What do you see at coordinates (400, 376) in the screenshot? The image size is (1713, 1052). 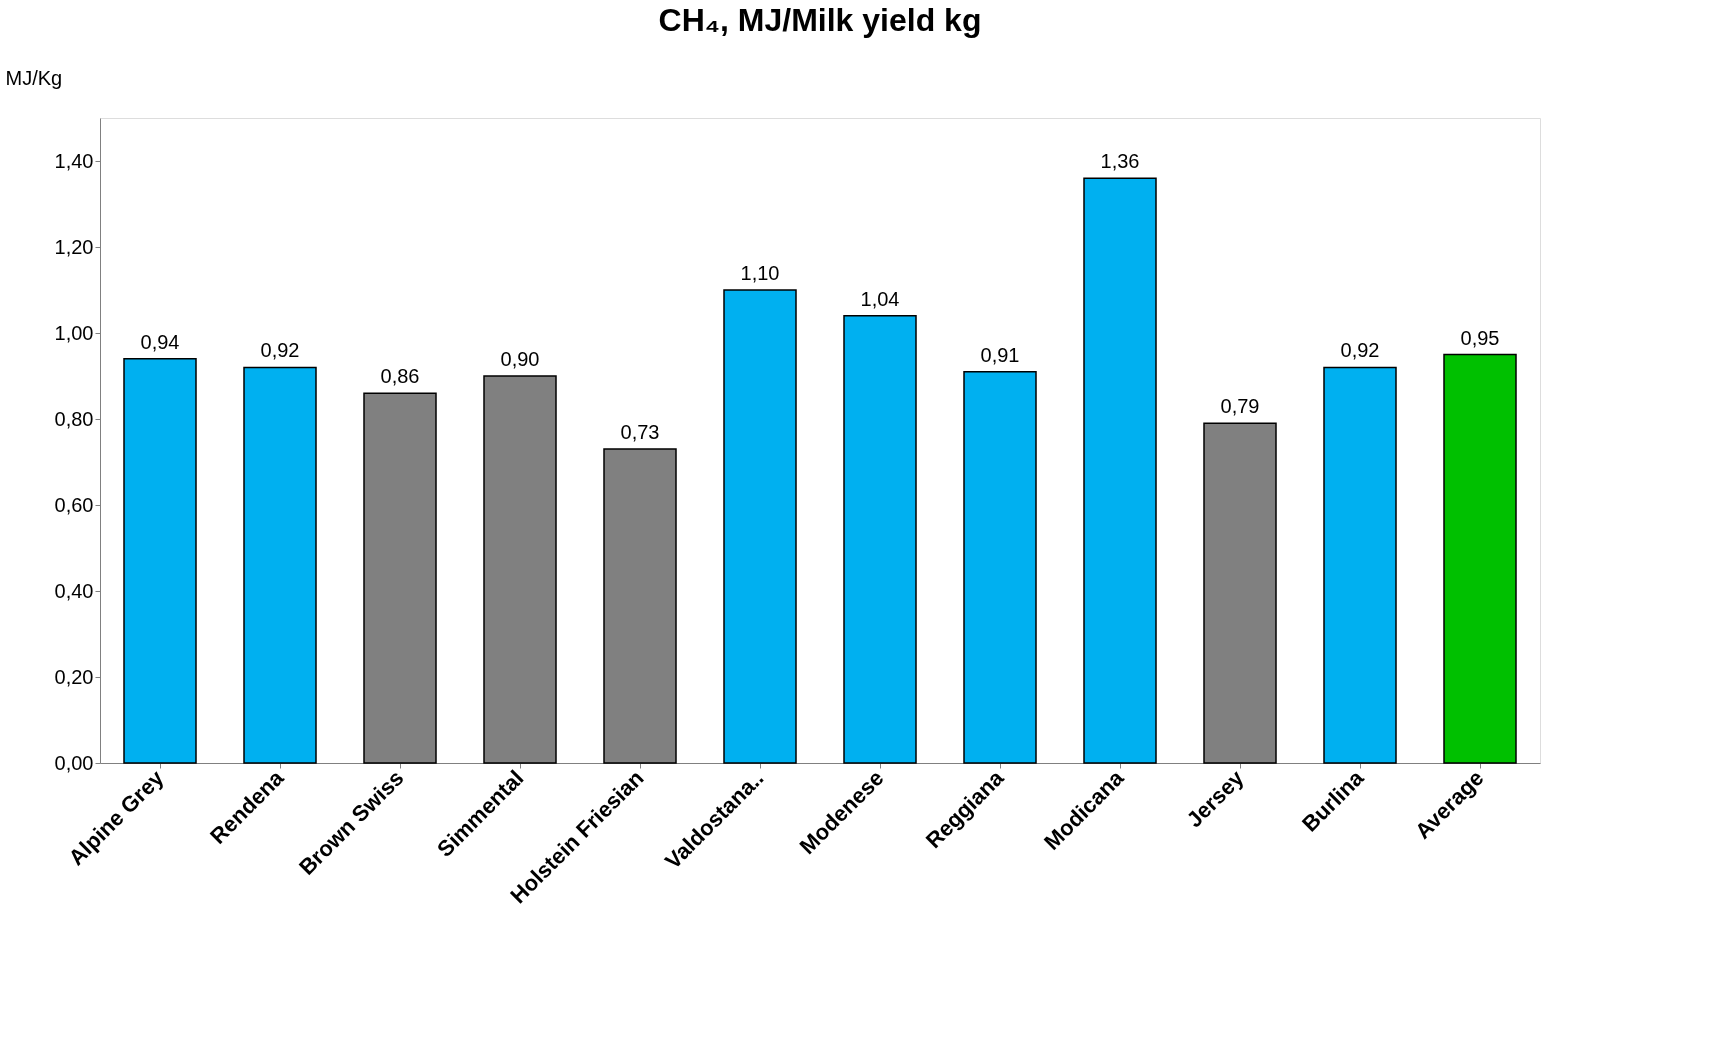 I see `data-label: 0,86` at bounding box center [400, 376].